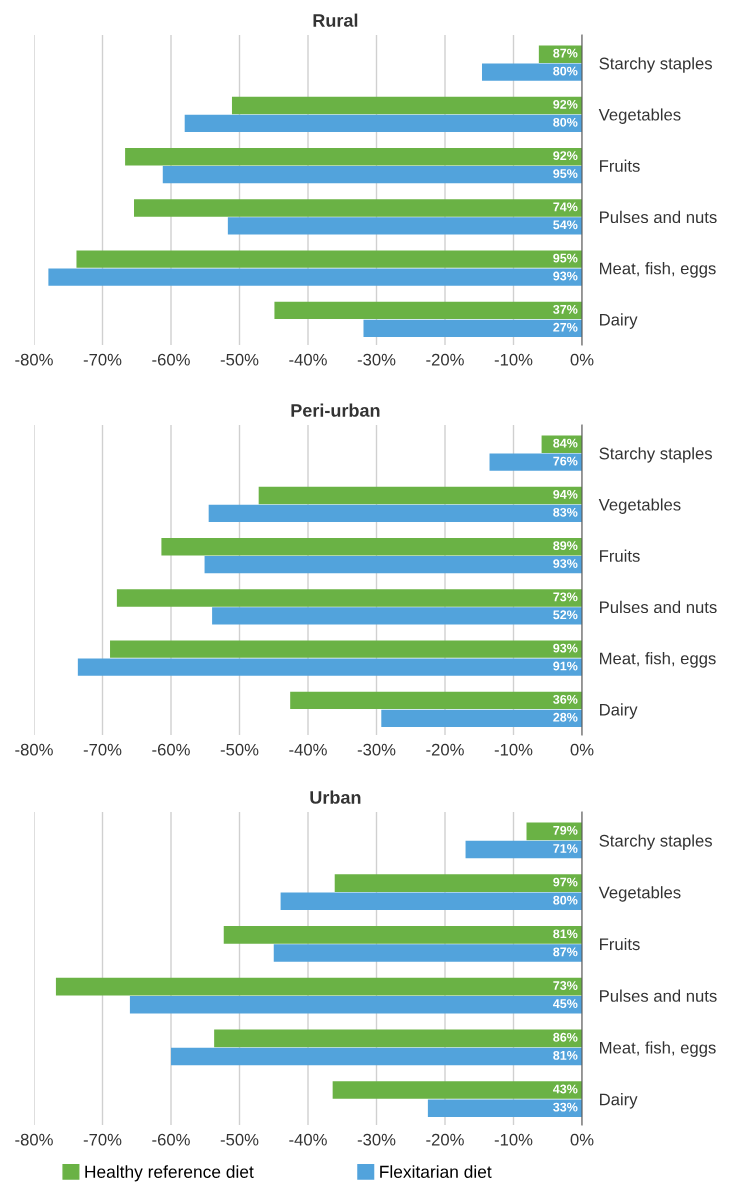  Describe the element at coordinates (565, 1037) in the screenshot. I see `annotation: 86%` at that location.